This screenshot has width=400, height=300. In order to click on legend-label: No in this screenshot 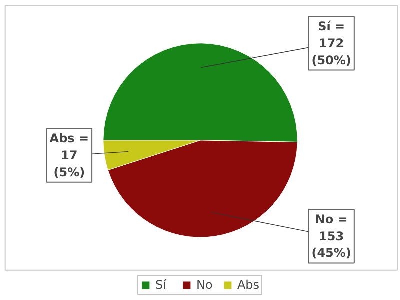, I will do `click(205, 285)`.